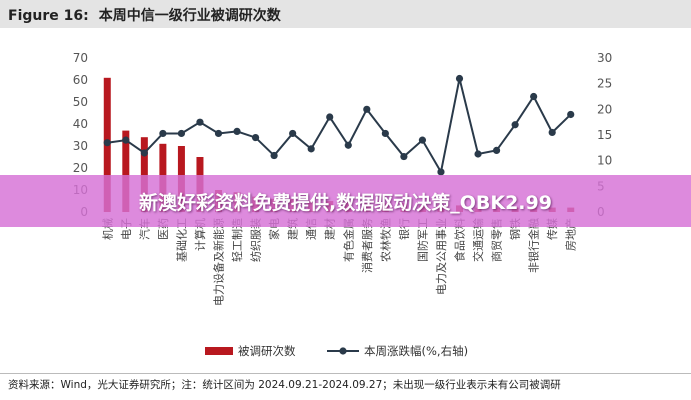  What do you see at coordinates (348, 240) in the screenshot?
I see `category-label: 有色金属` at bounding box center [348, 240].